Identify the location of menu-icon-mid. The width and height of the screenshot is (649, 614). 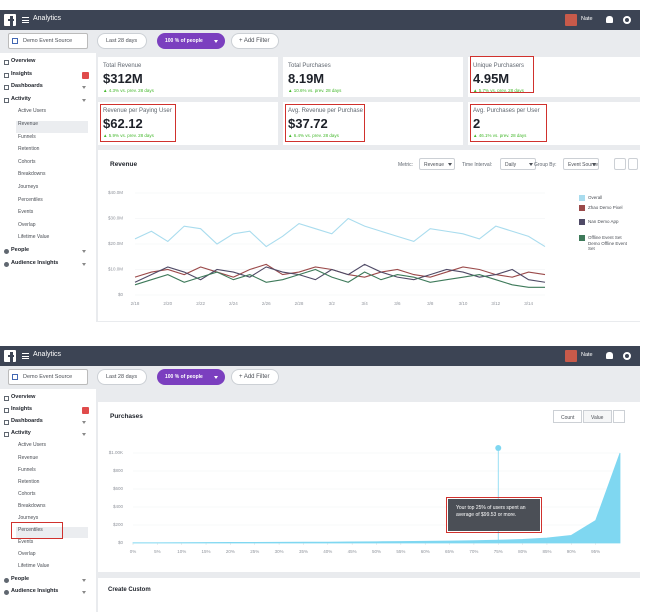
(25, 20).